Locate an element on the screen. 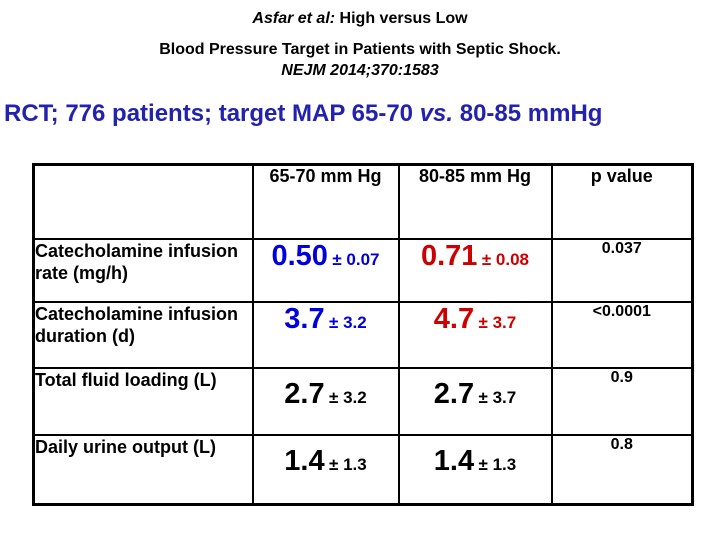 Image resolution: width=720 pixels, height=540 pixels. p-value-cell: 0.9 is located at coordinates (622, 401).